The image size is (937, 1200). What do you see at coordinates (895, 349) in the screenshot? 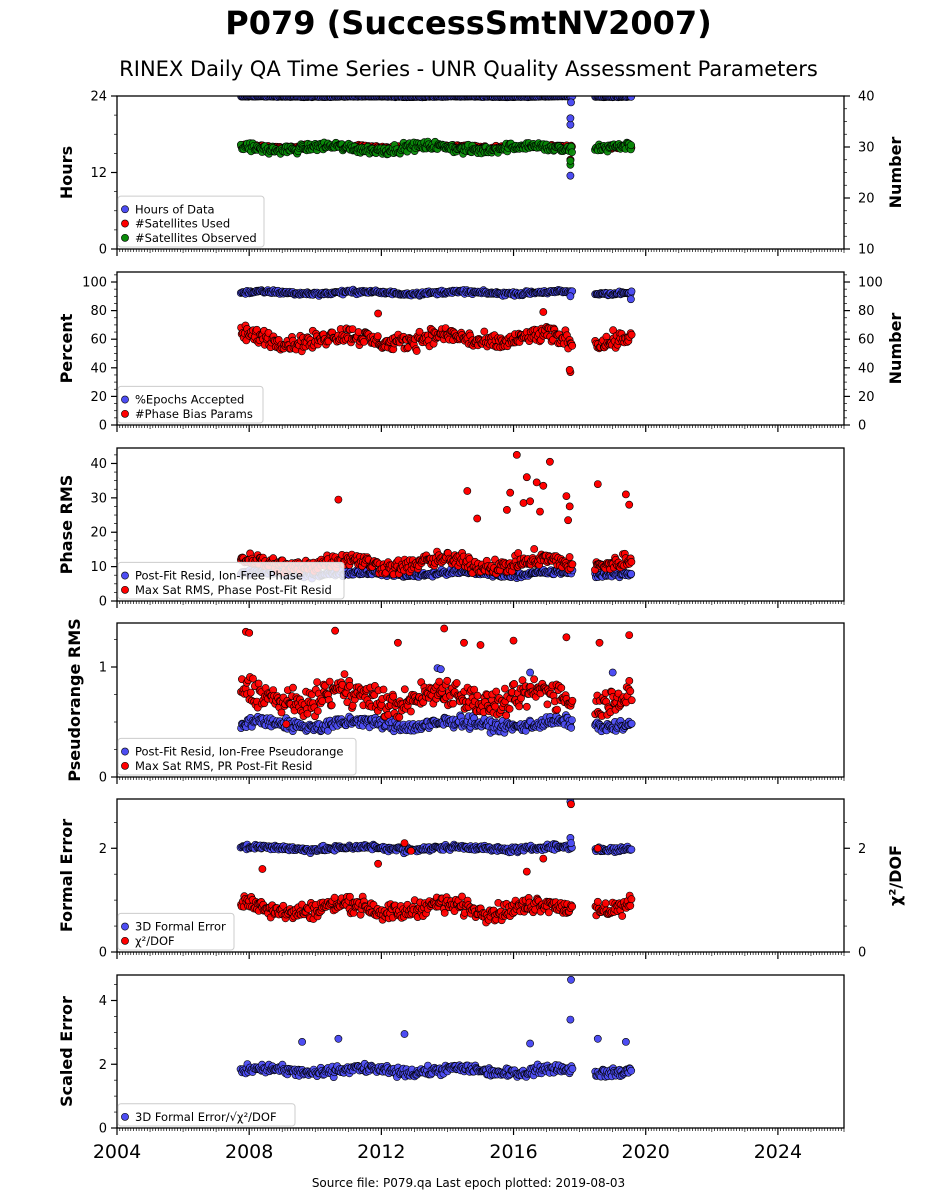
I see `y-axis-label-right: Number` at bounding box center [895, 349].